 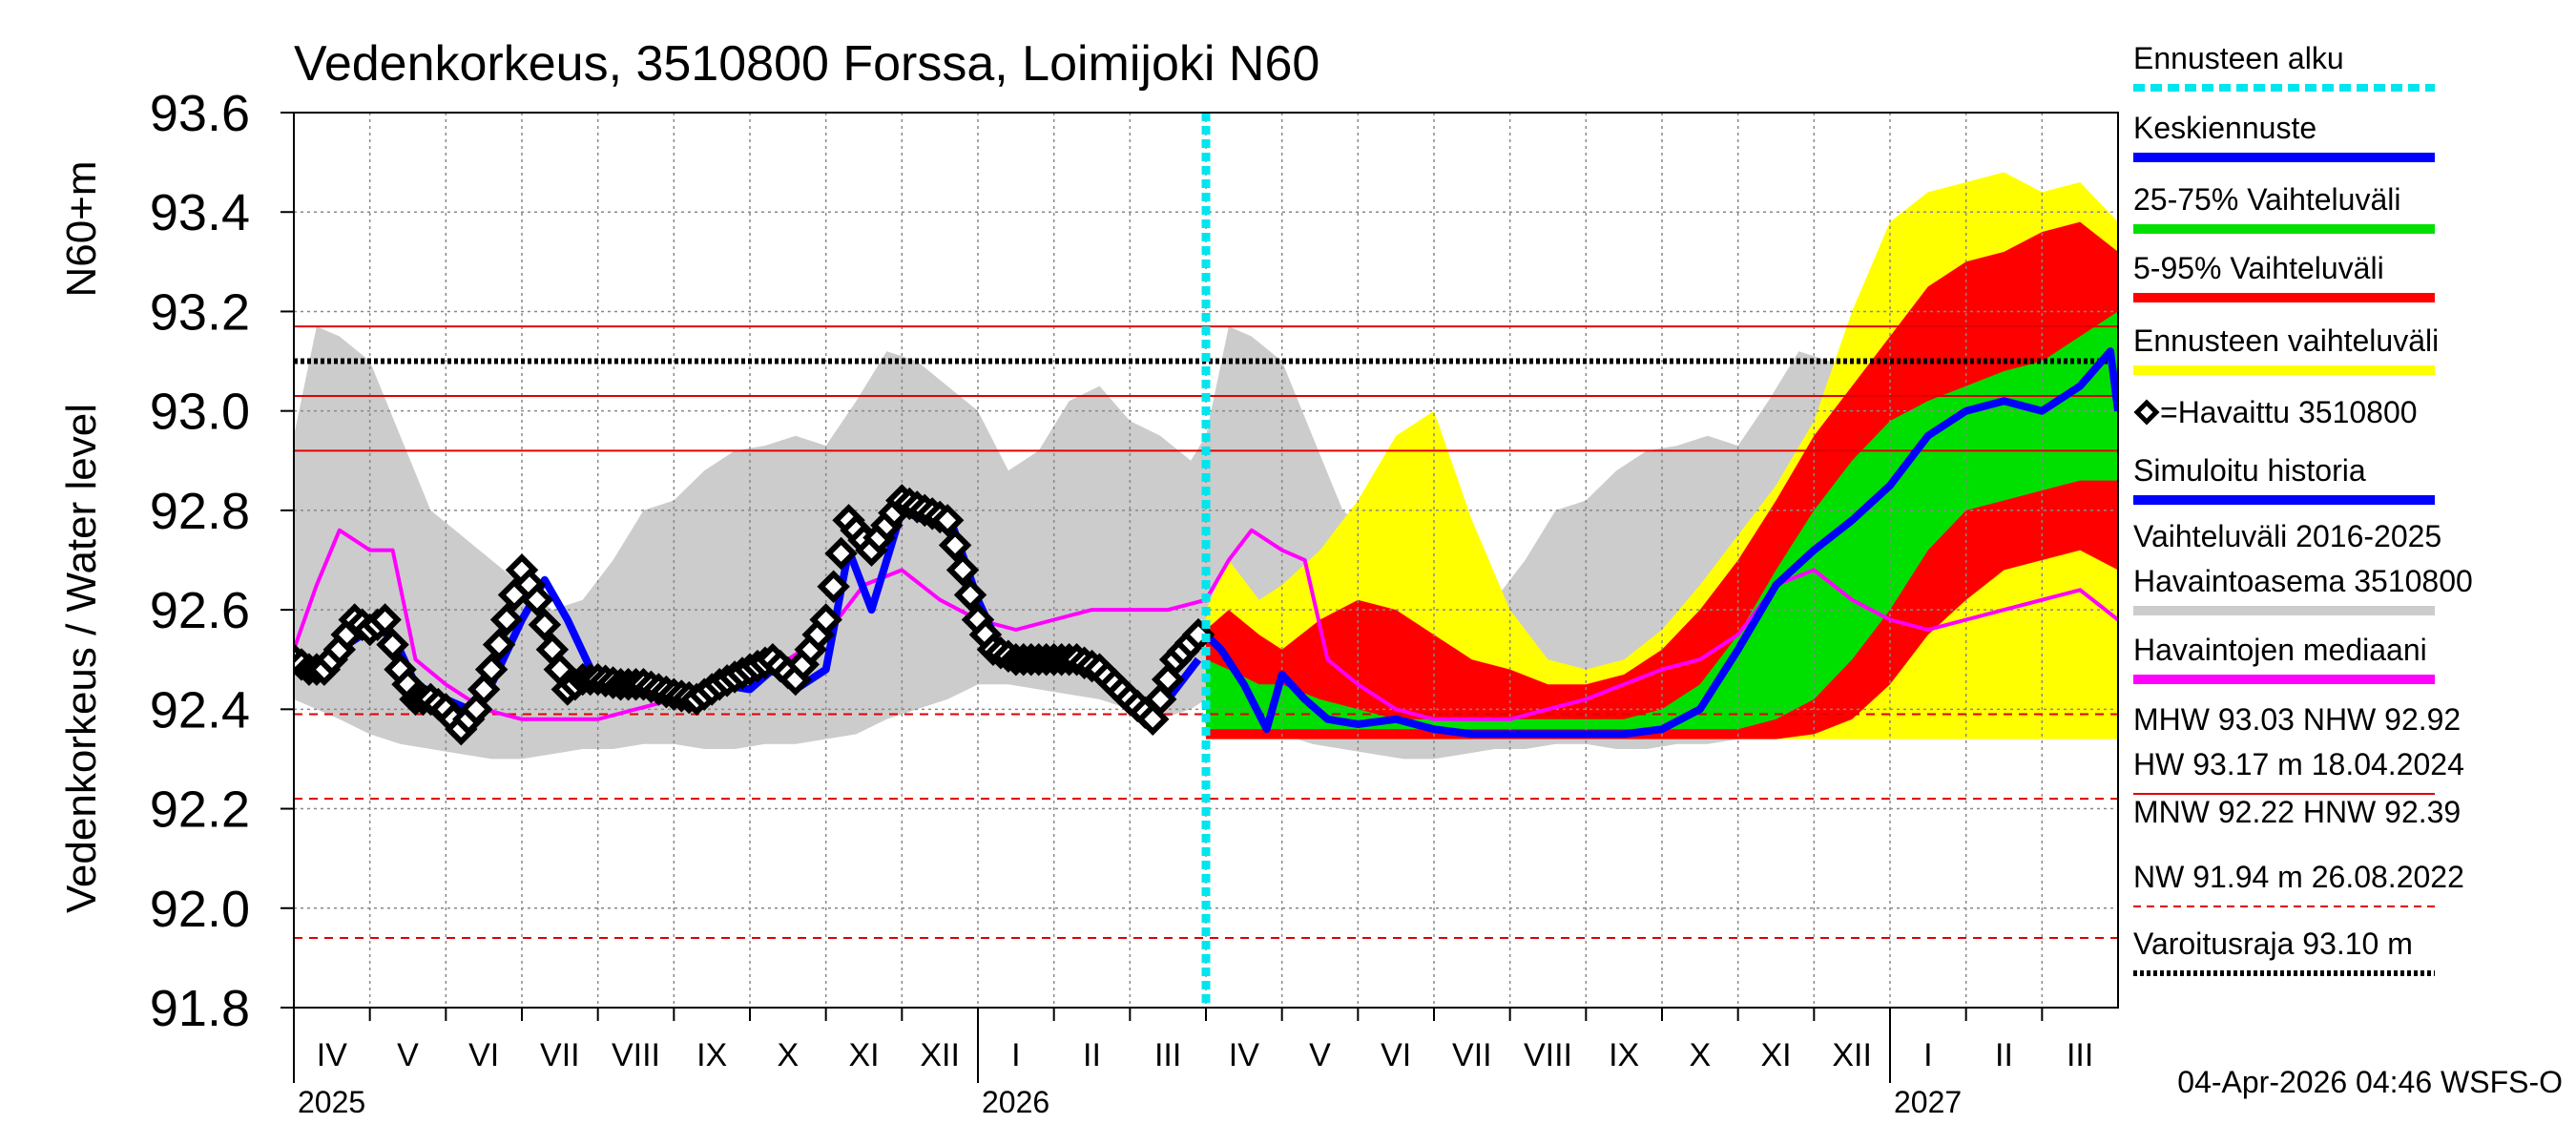 I want to click on y-tick-label: 93.6, so click(x=200, y=113).